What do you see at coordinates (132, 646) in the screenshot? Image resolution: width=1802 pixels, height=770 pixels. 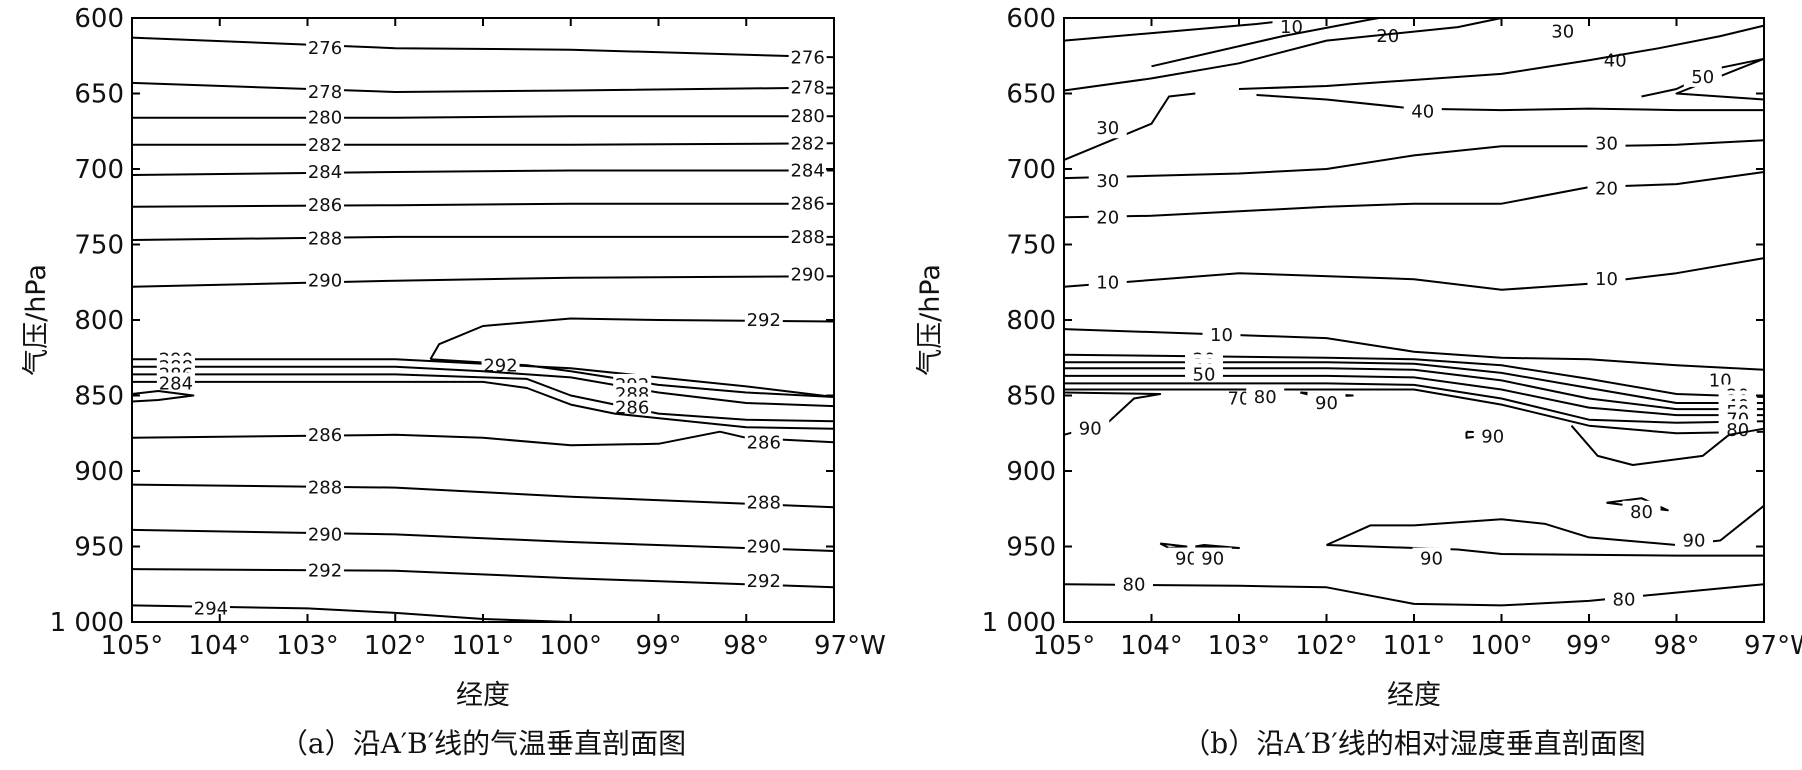 I see `x-tick-label: 105°` at bounding box center [132, 646].